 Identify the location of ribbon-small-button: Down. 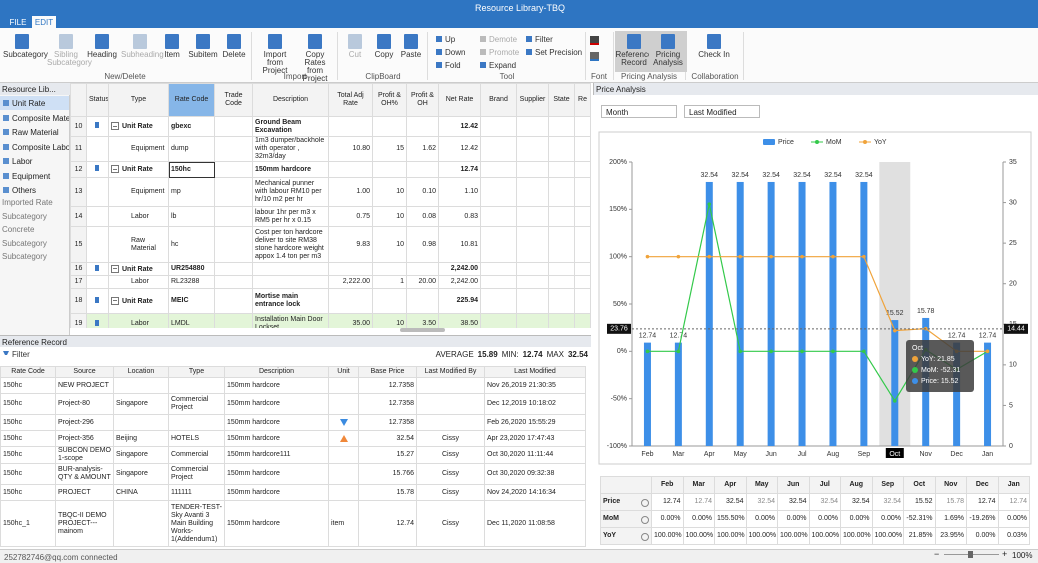
(458, 52).